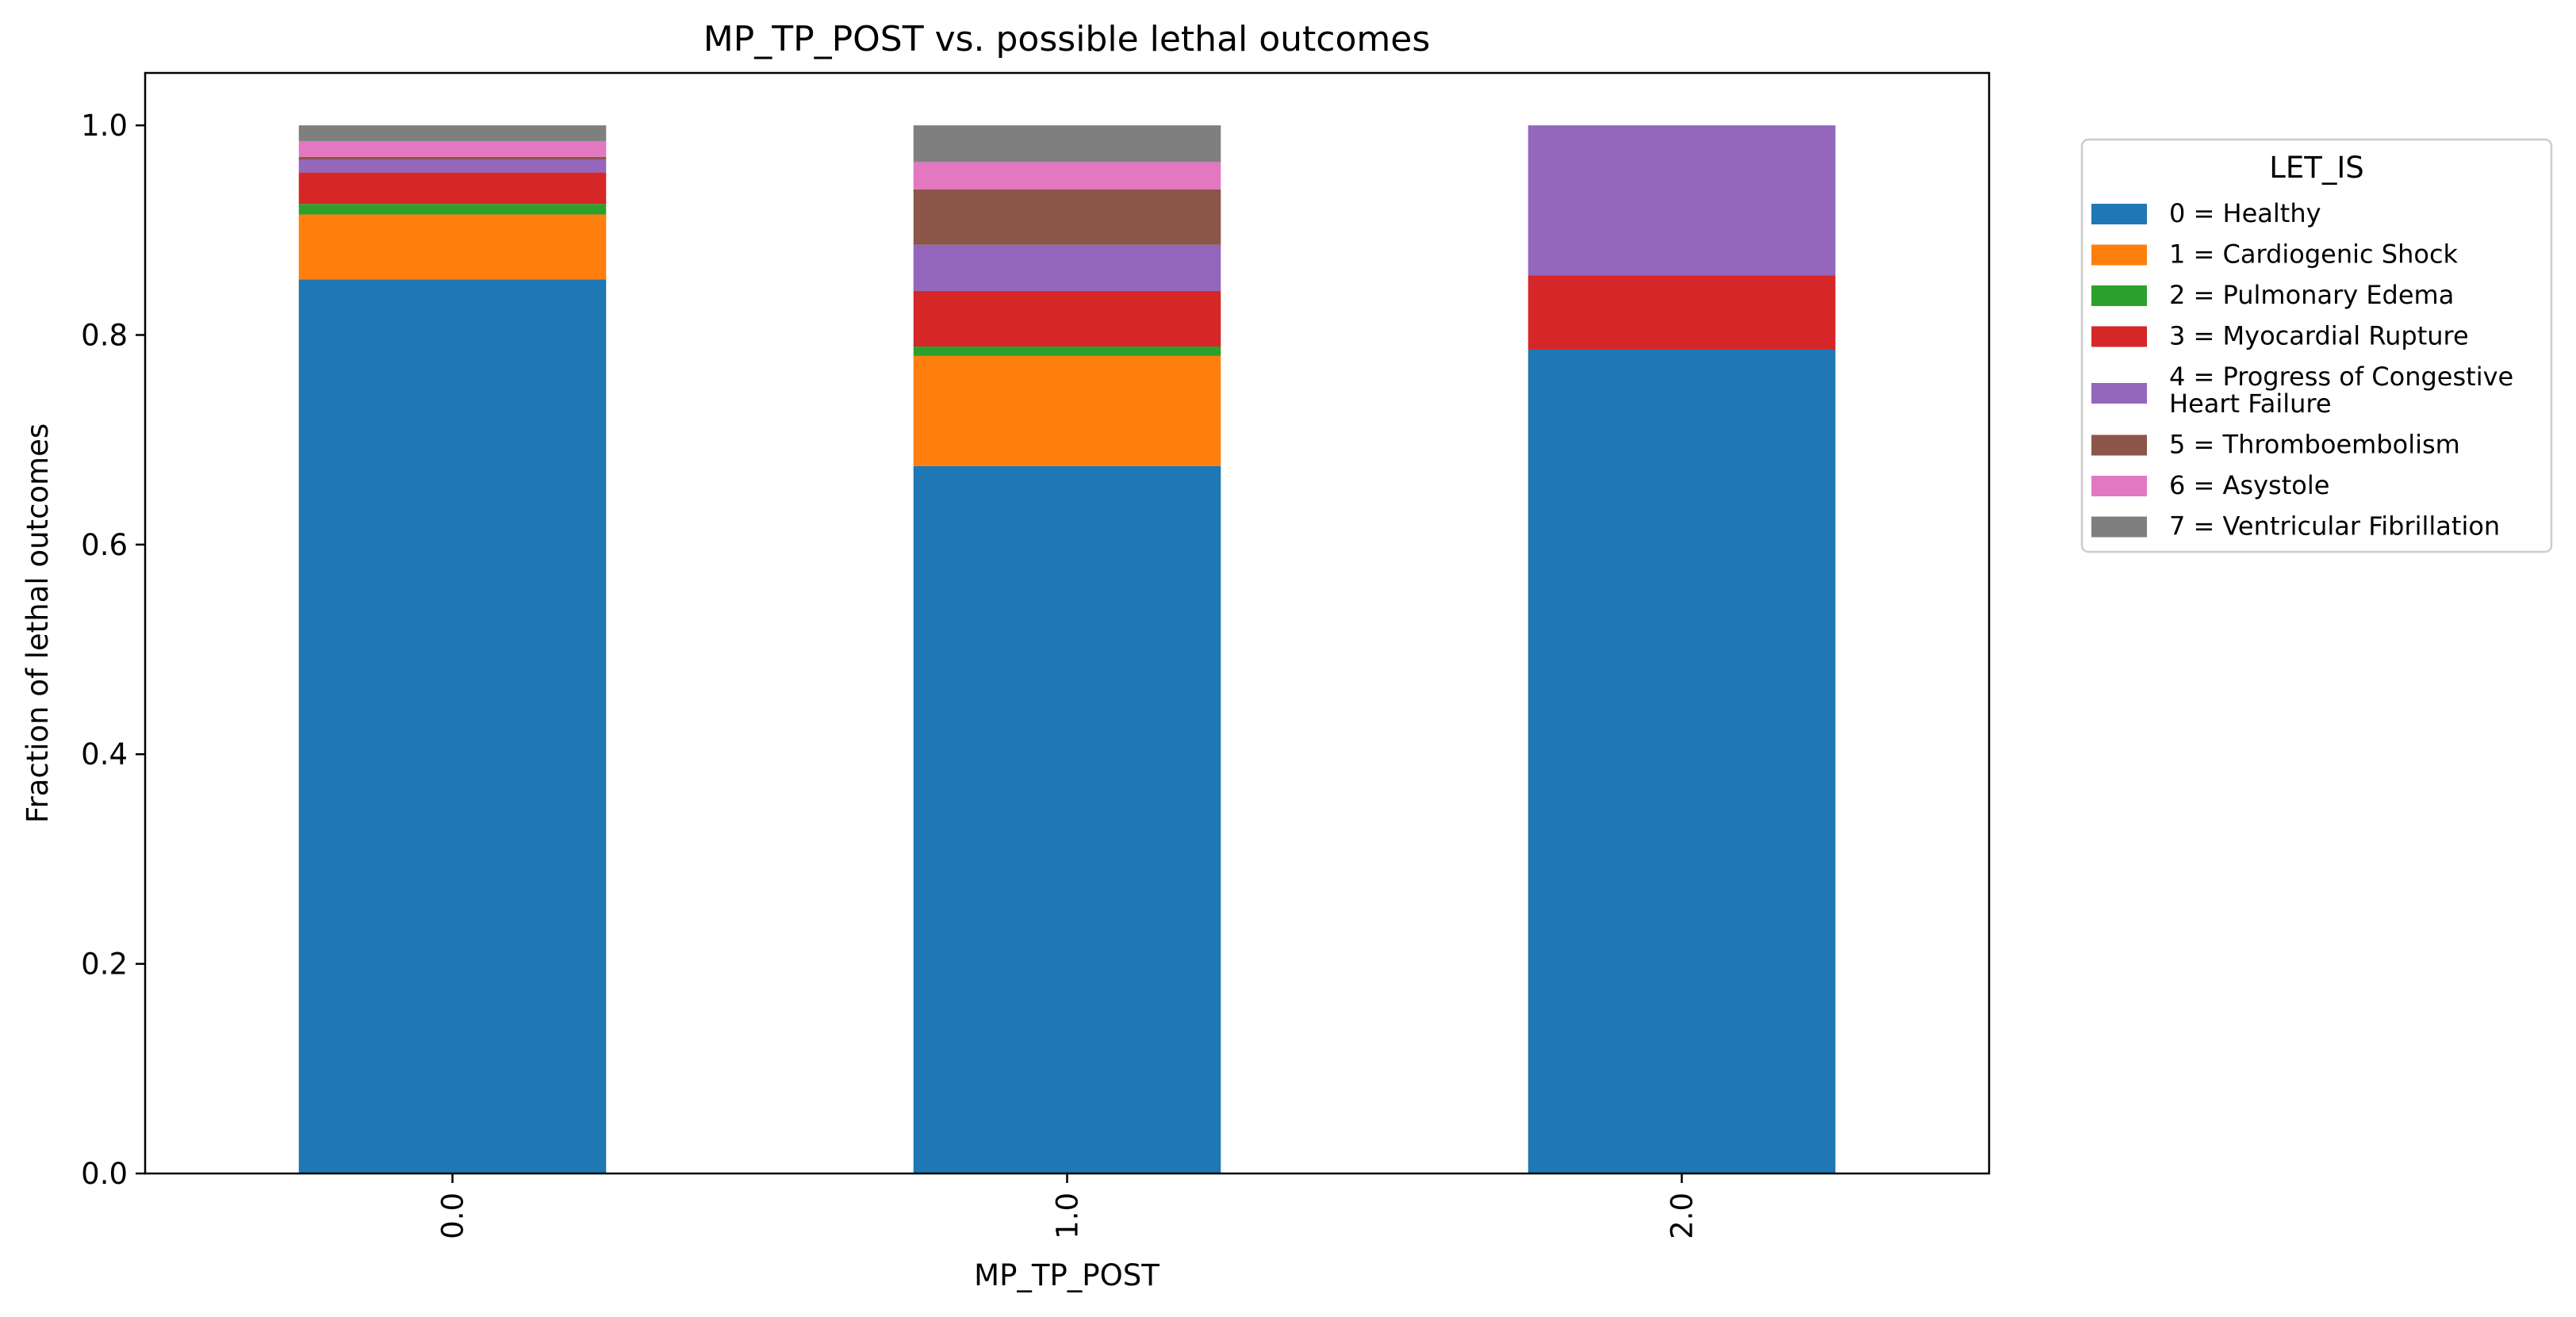  Describe the element at coordinates (1067, 1275) in the screenshot. I see `x-axis-label: MP_TP_POST` at that location.